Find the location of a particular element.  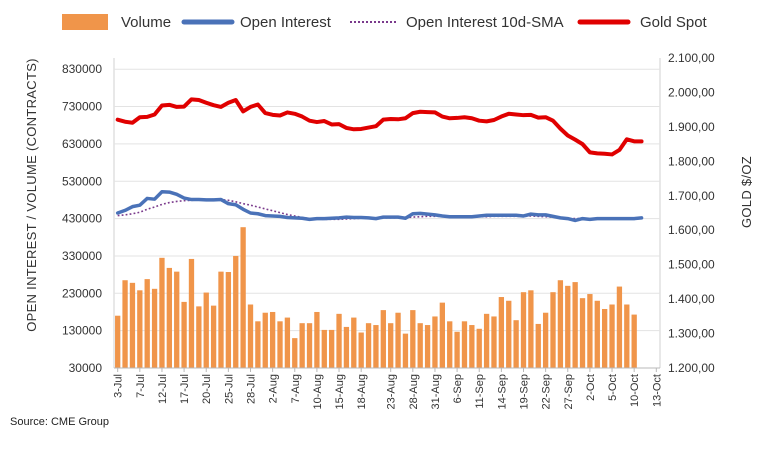

left-tick-label: 430000 is located at coordinates (82, 219).